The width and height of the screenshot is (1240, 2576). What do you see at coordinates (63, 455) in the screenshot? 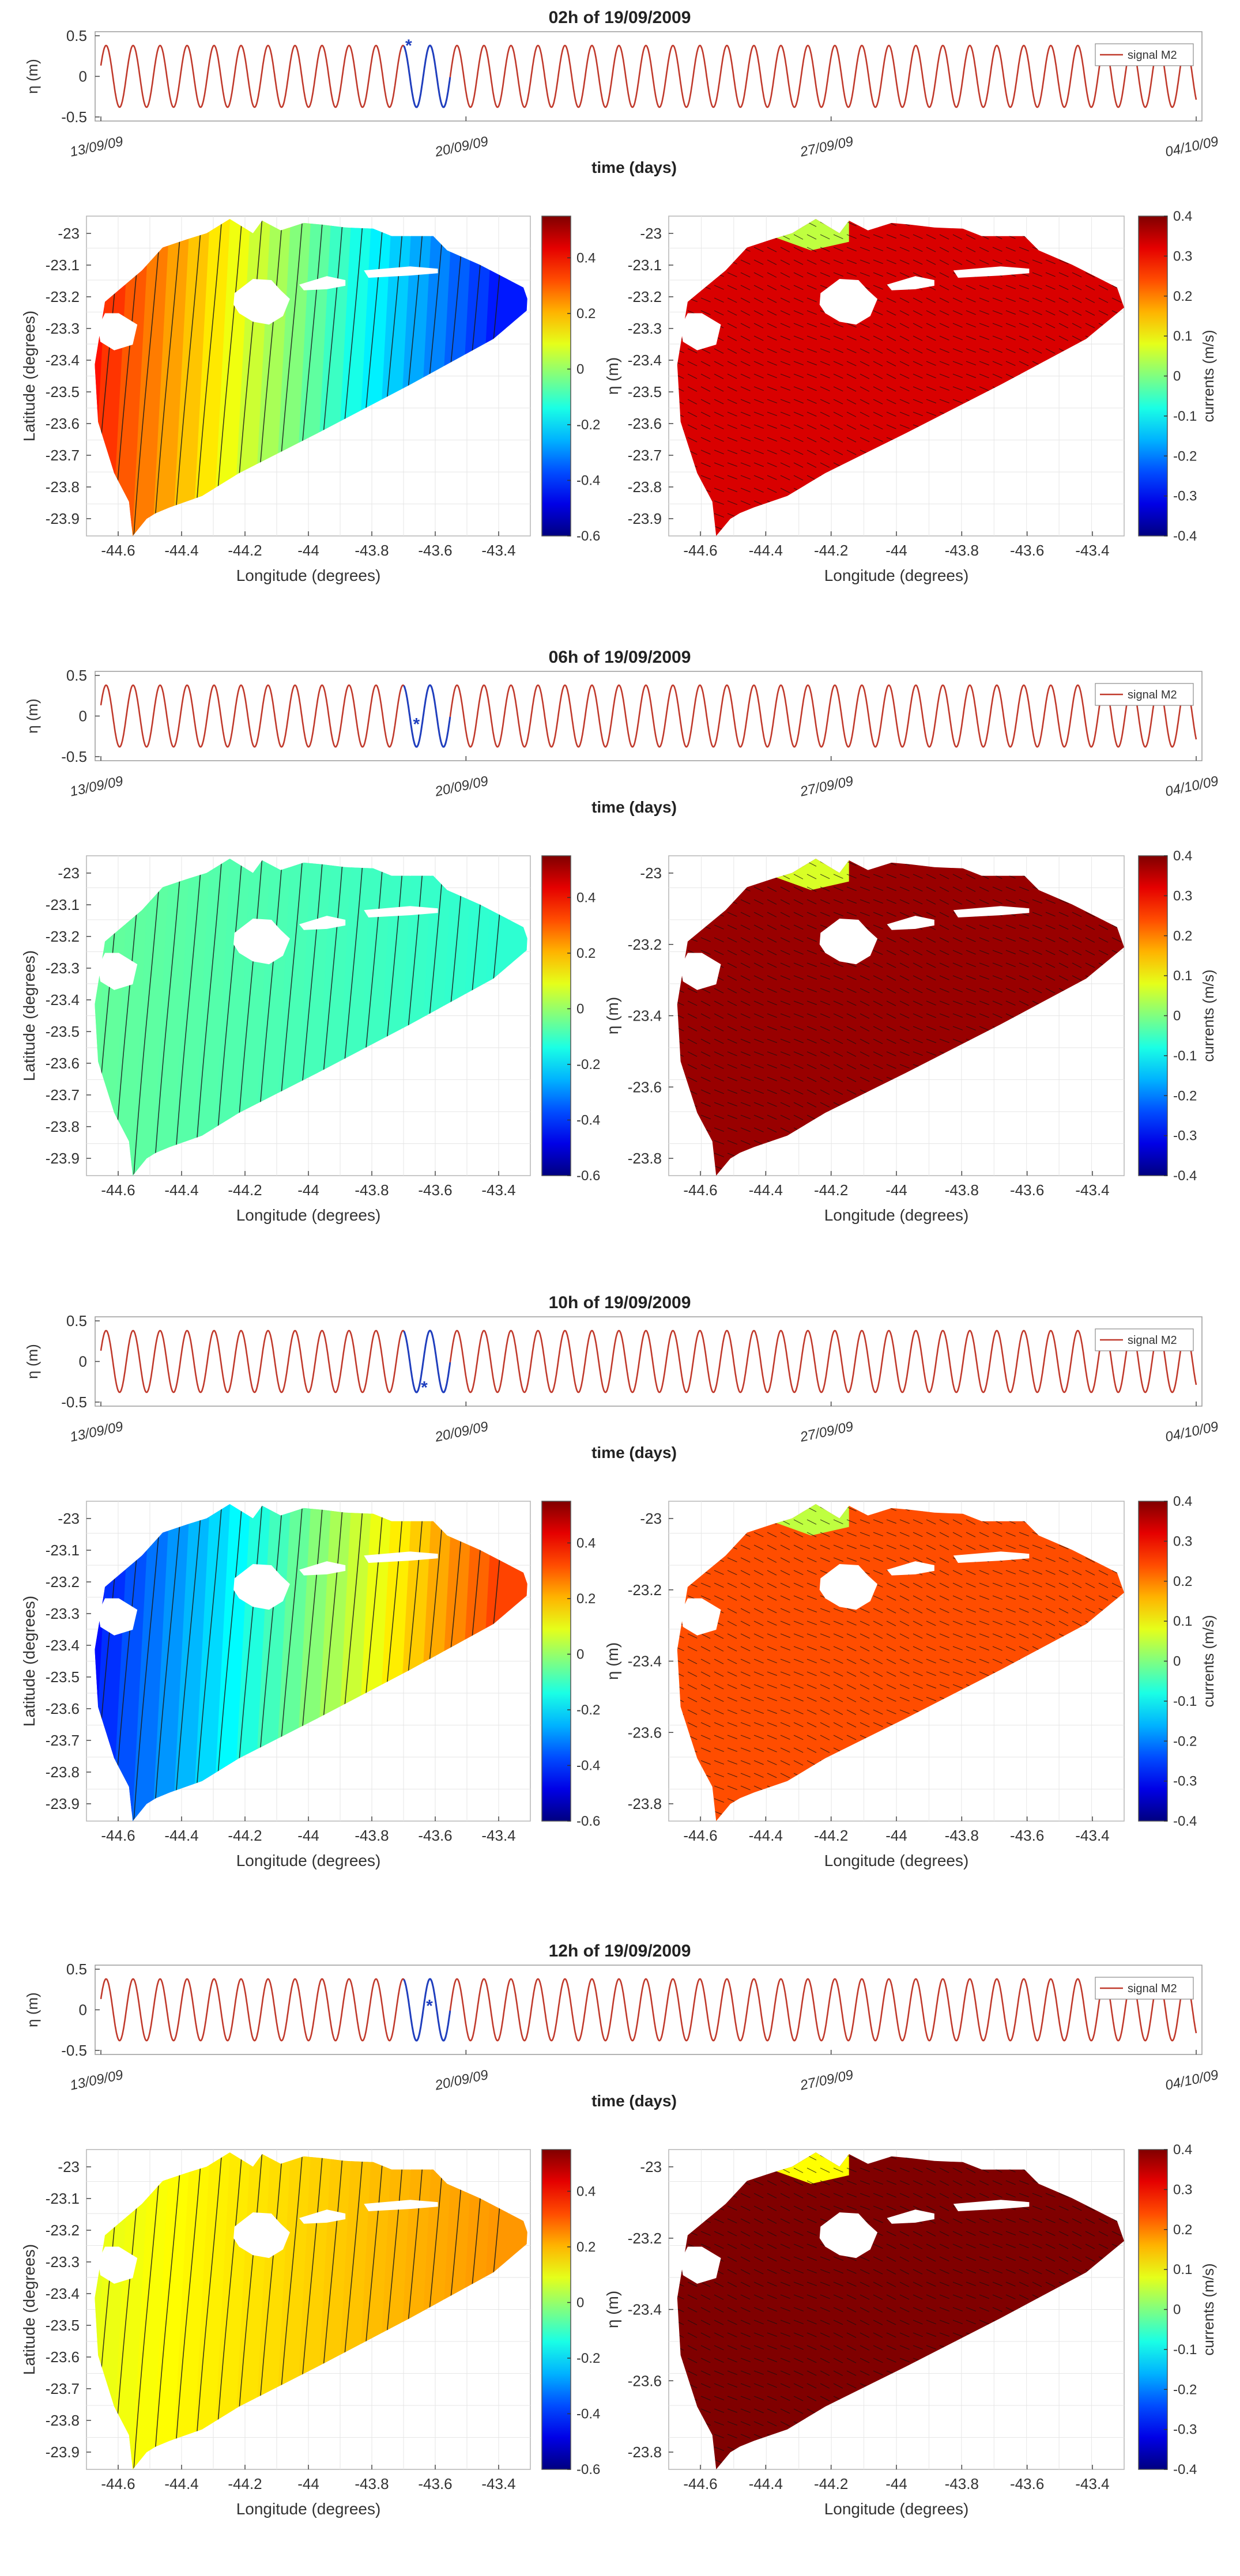
I see `y-tick-label: -23.7` at bounding box center [63, 455].